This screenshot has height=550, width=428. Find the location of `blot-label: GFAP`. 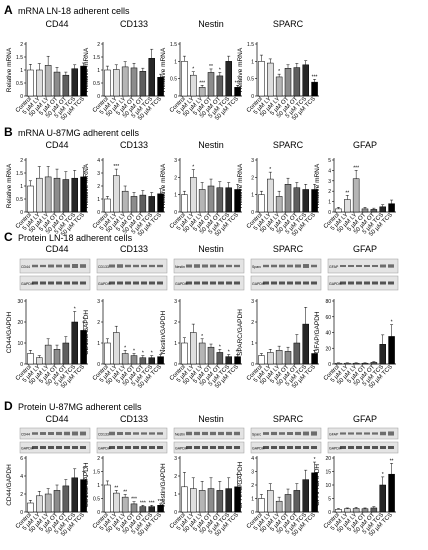

blot-label: GFAP is located at coordinates (334, 267).